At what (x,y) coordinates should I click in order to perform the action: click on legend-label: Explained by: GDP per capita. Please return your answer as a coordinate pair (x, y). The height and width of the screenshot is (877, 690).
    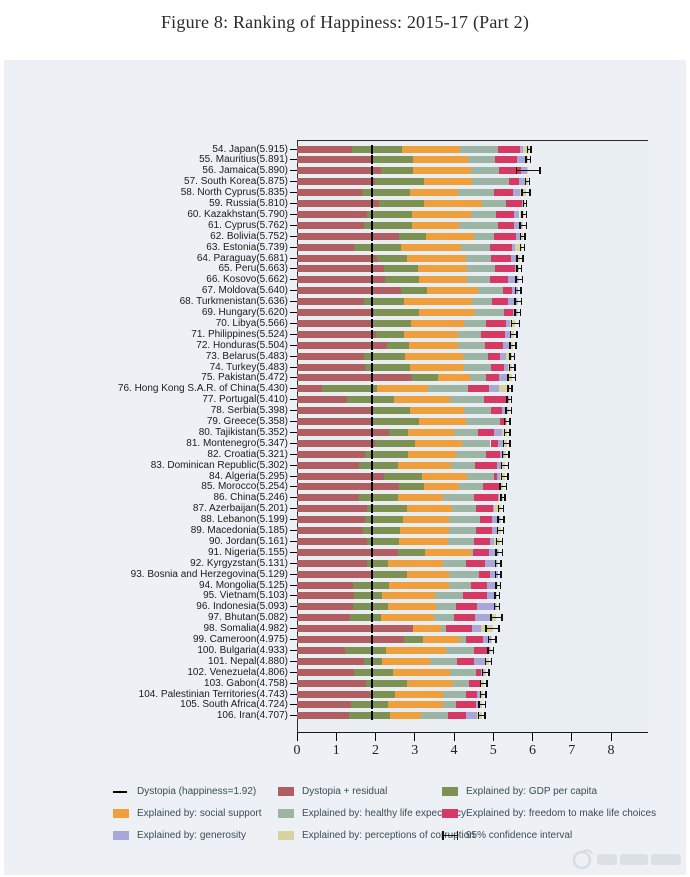
    Looking at the image, I should click on (531, 792).